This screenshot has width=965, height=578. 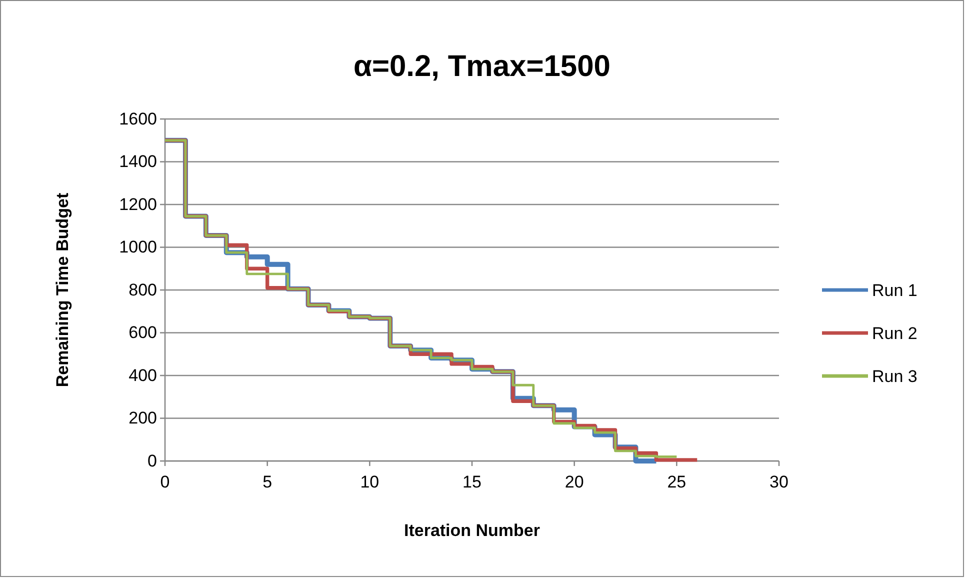 I want to click on x-tick-label: 30, so click(x=779, y=482).